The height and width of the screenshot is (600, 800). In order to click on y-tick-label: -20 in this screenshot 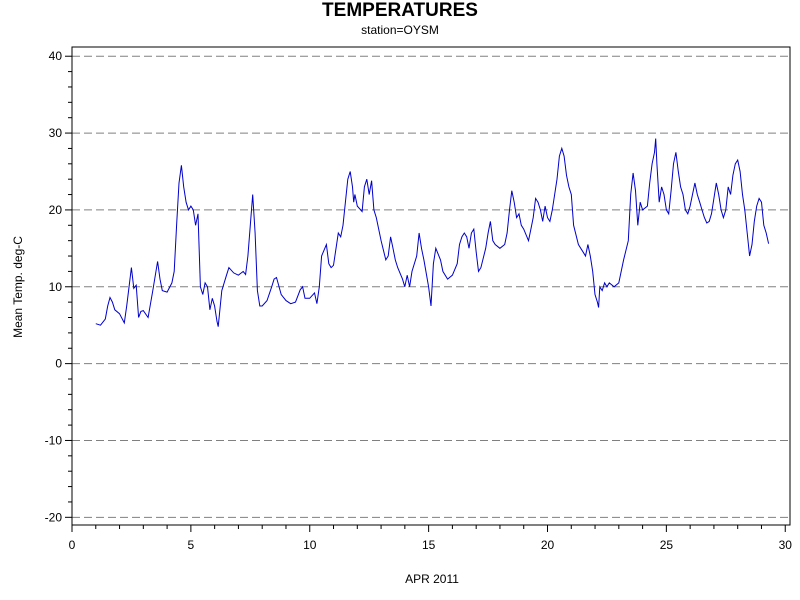, I will do `click(54, 517)`.